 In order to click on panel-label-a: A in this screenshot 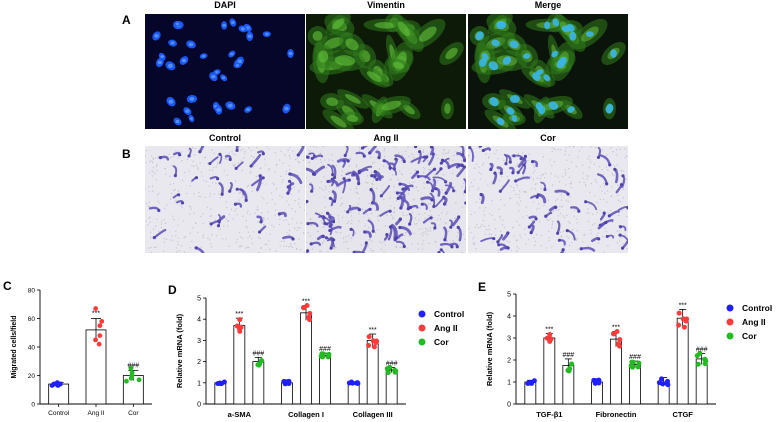, I will do `click(126, 20)`.